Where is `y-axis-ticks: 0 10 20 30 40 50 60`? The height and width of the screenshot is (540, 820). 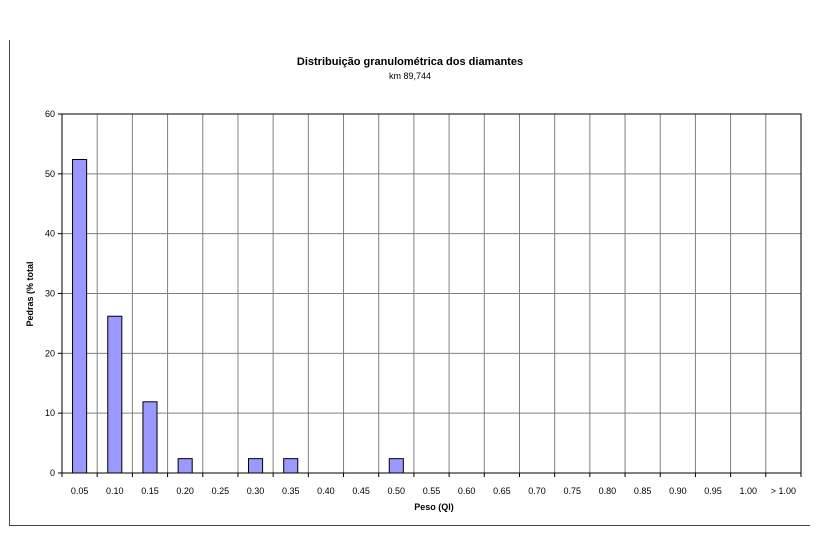 y-axis-ticks: 0 10 20 30 40 50 60 is located at coordinates (53, 293).